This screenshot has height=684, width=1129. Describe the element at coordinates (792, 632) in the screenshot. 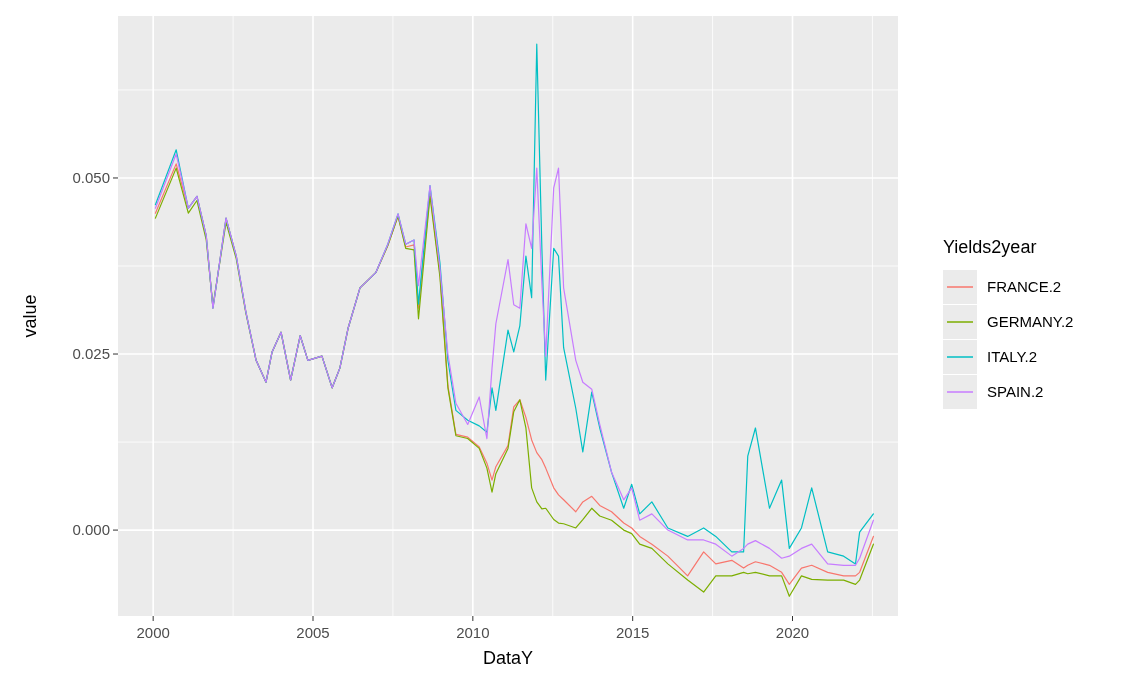

I see `x-tick-label: 2020` at that location.